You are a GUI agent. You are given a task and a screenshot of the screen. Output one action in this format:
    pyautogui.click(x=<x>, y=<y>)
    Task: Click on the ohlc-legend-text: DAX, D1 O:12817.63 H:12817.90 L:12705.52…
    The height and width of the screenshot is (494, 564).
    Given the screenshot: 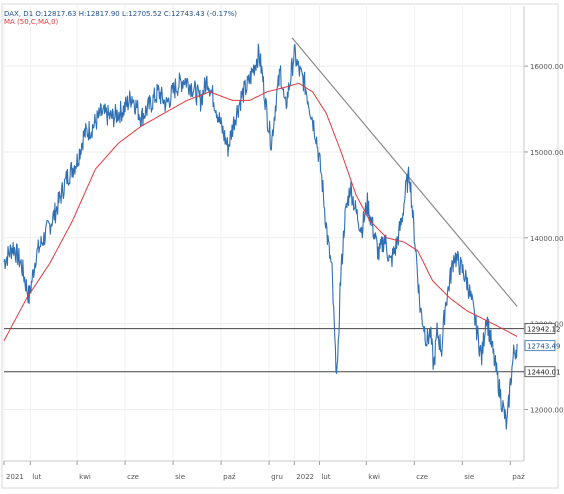 What is the action you would take?
    pyautogui.click(x=120, y=14)
    